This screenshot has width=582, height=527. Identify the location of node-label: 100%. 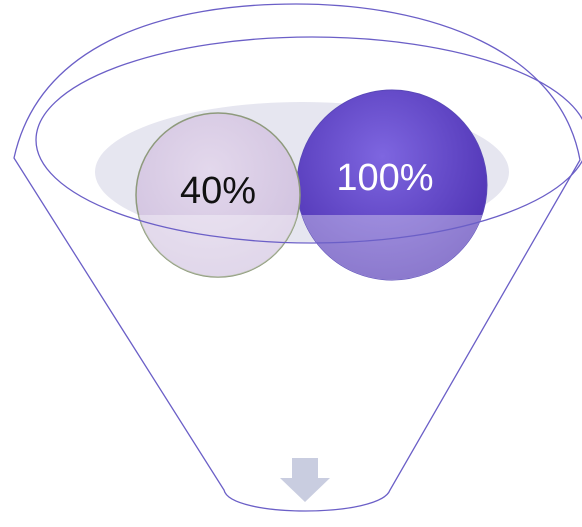
(384, 178).